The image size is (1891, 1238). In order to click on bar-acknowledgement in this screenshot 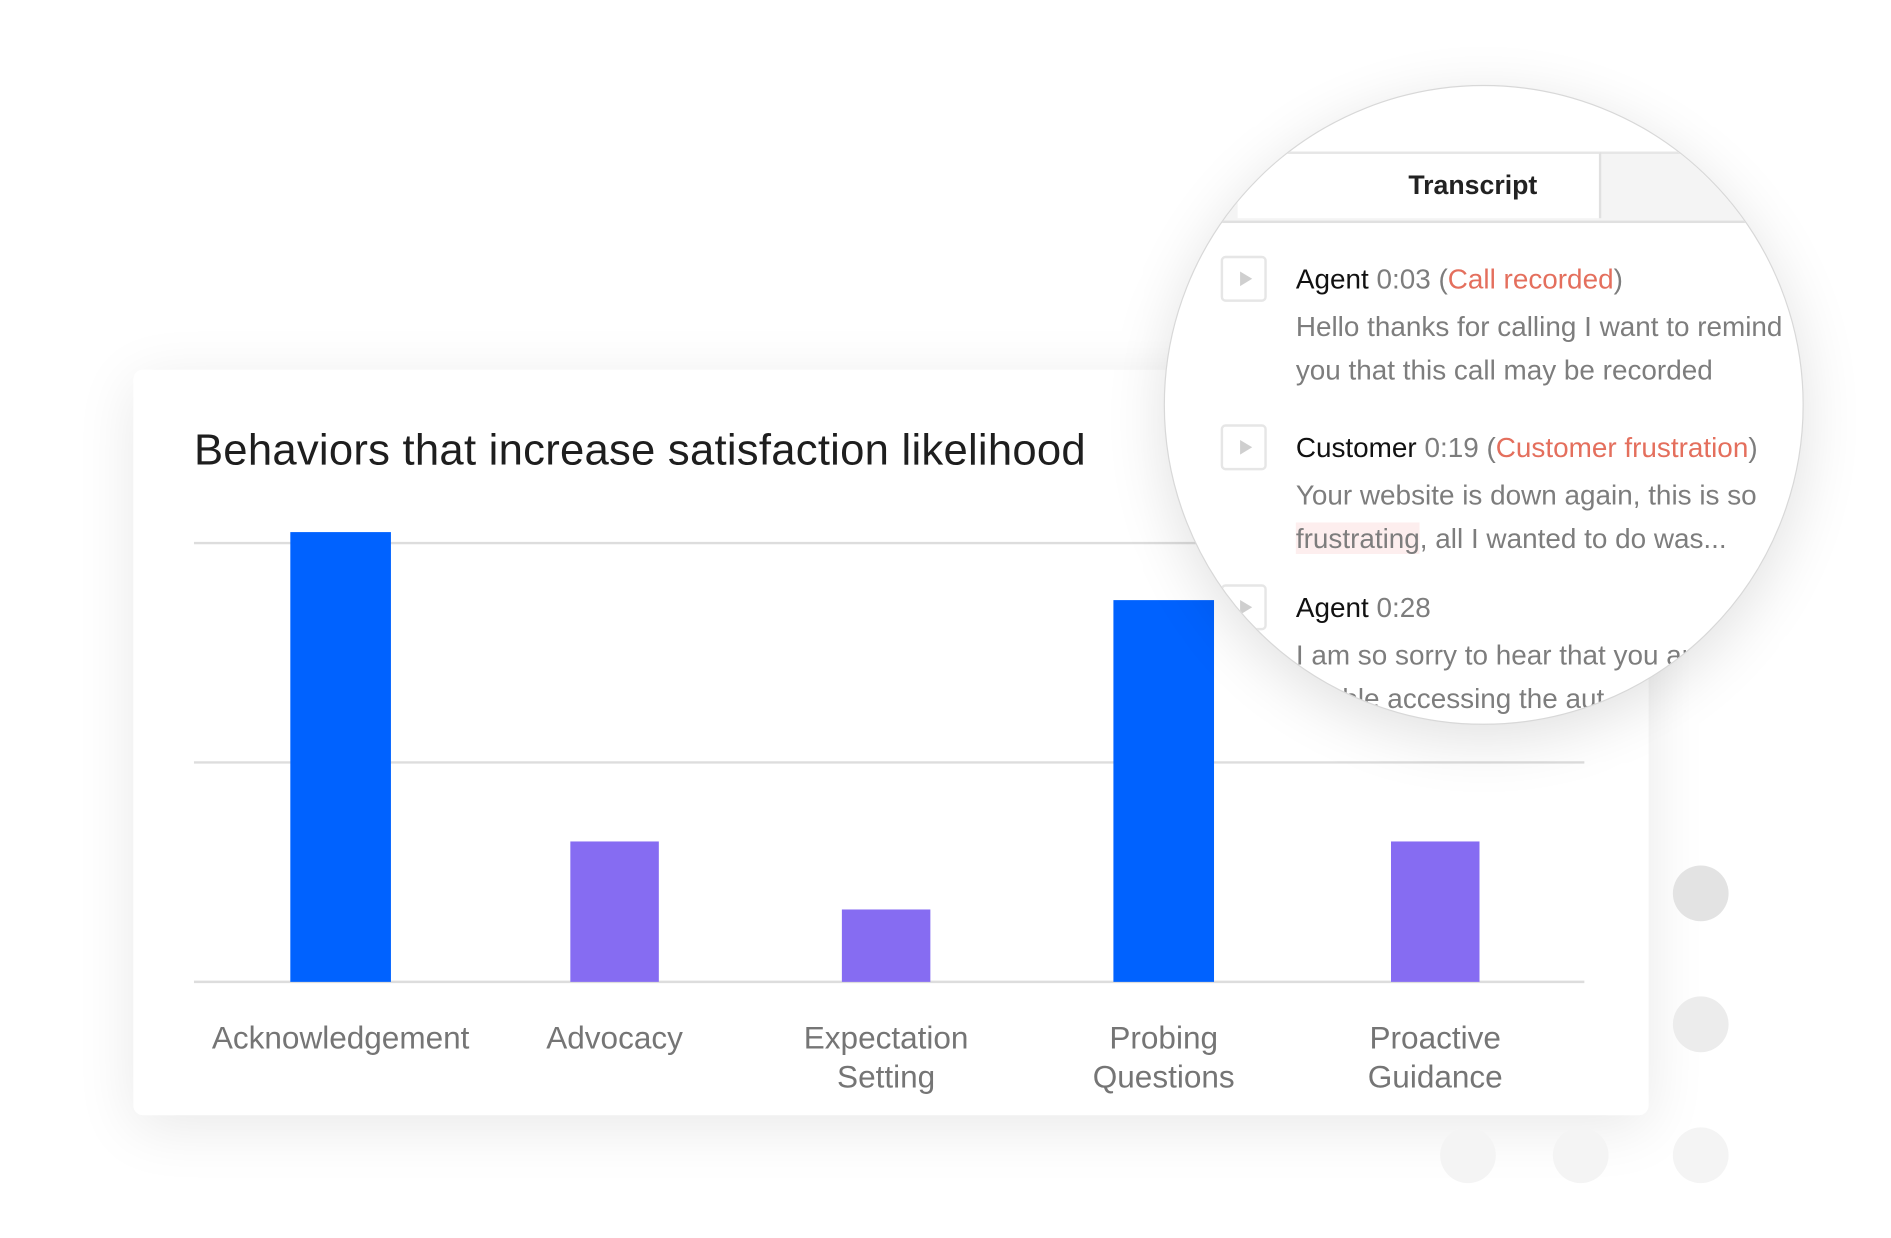, I will do `click(340, 757)`.